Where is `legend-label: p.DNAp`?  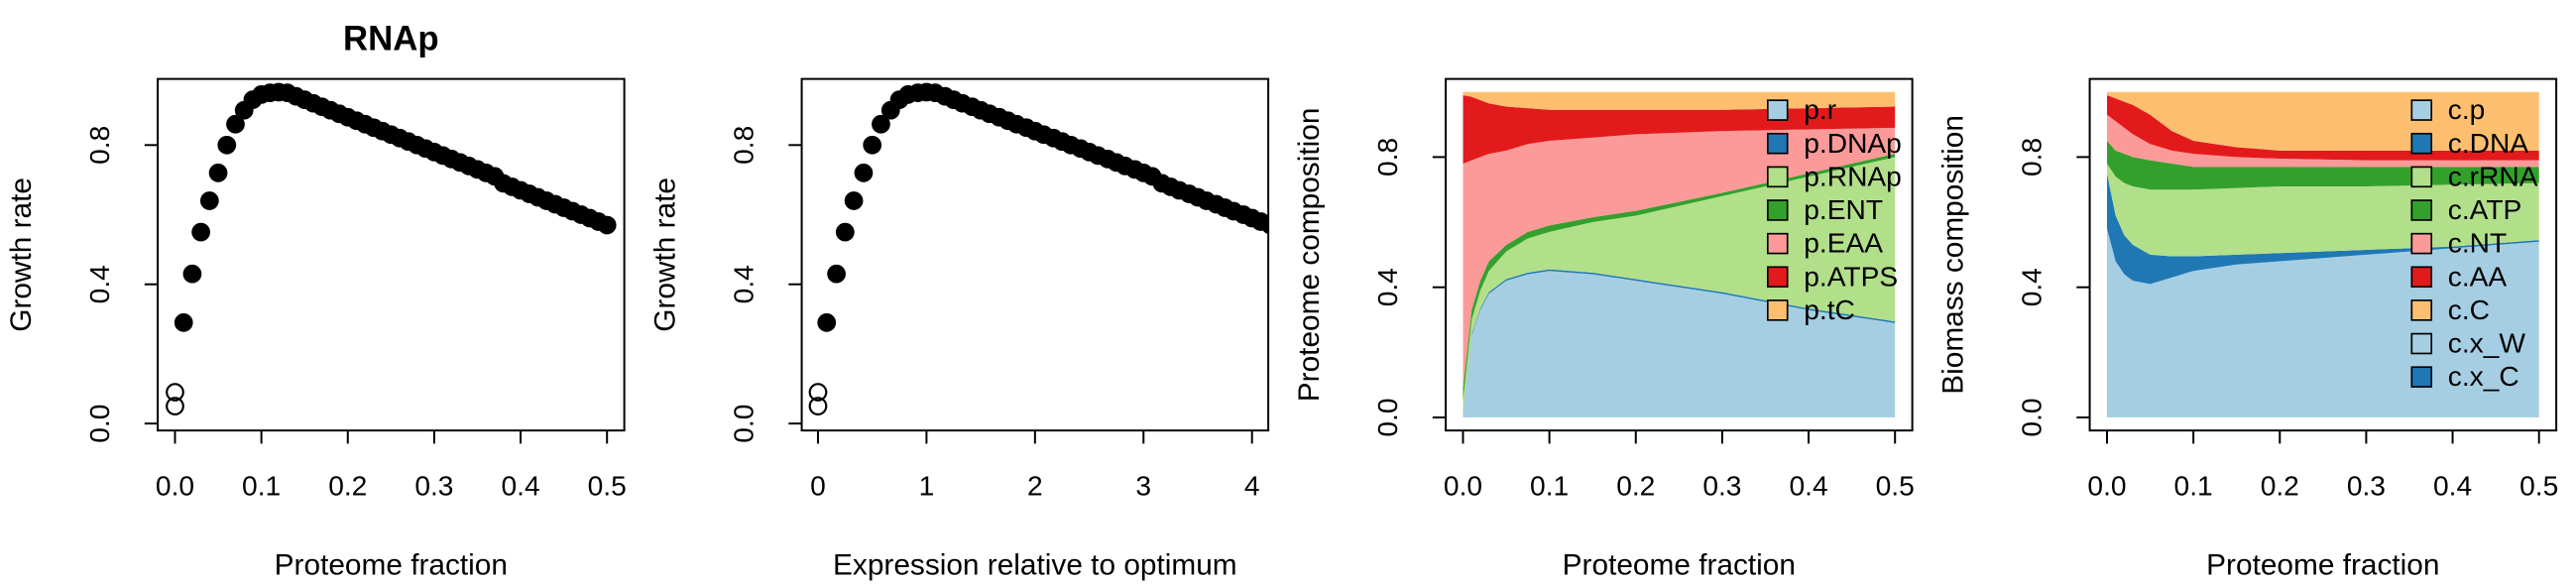 legend-label: p.DNAp is located at coordinates (1853, 143).